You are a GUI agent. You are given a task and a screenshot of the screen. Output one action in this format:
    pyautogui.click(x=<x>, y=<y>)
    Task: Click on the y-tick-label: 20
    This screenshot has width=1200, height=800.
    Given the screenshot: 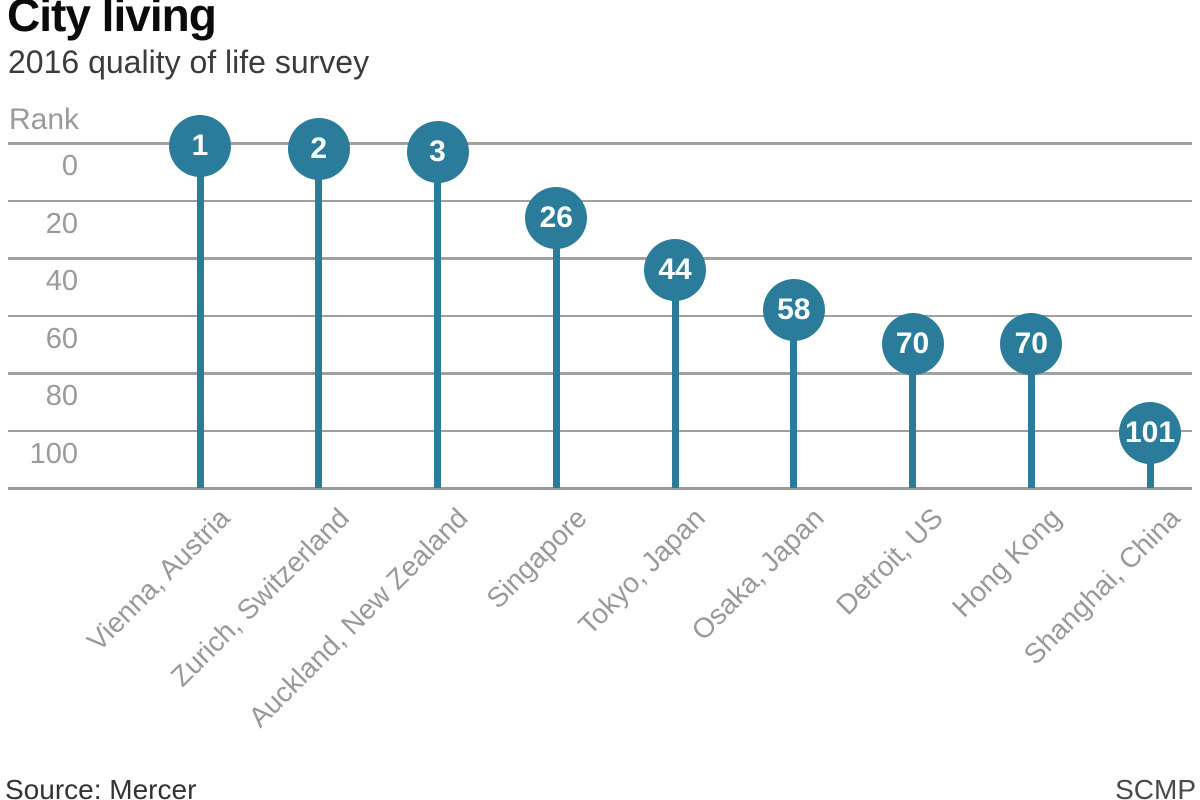 What is the action you would take?
    pyautogui.click(x=61, y=223)
    